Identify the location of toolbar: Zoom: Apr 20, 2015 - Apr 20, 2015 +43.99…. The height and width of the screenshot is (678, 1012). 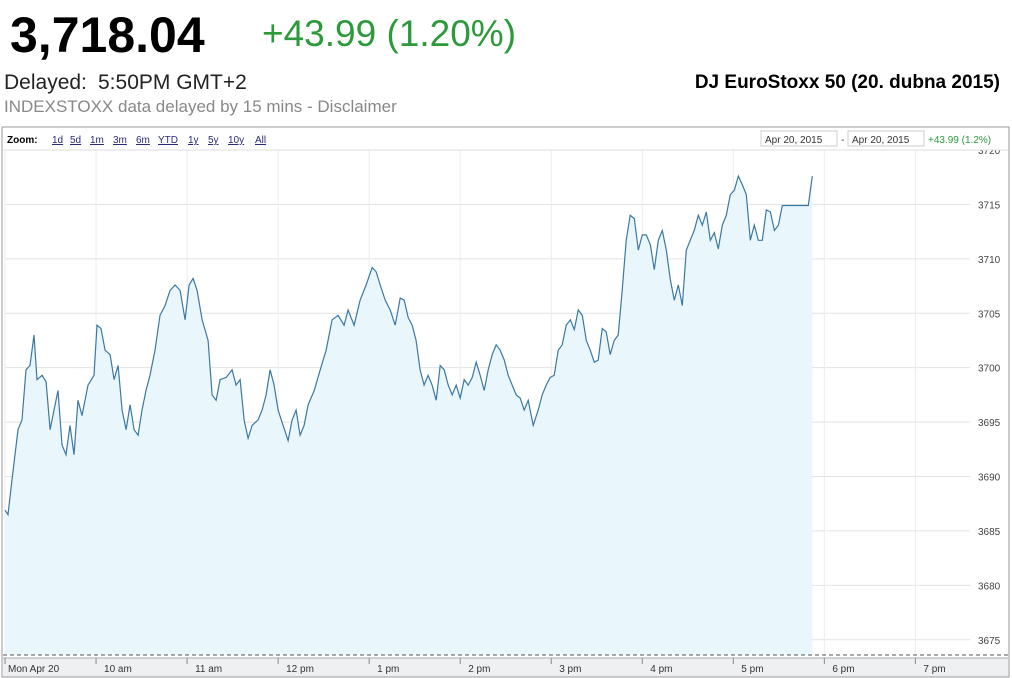
(505, 139).